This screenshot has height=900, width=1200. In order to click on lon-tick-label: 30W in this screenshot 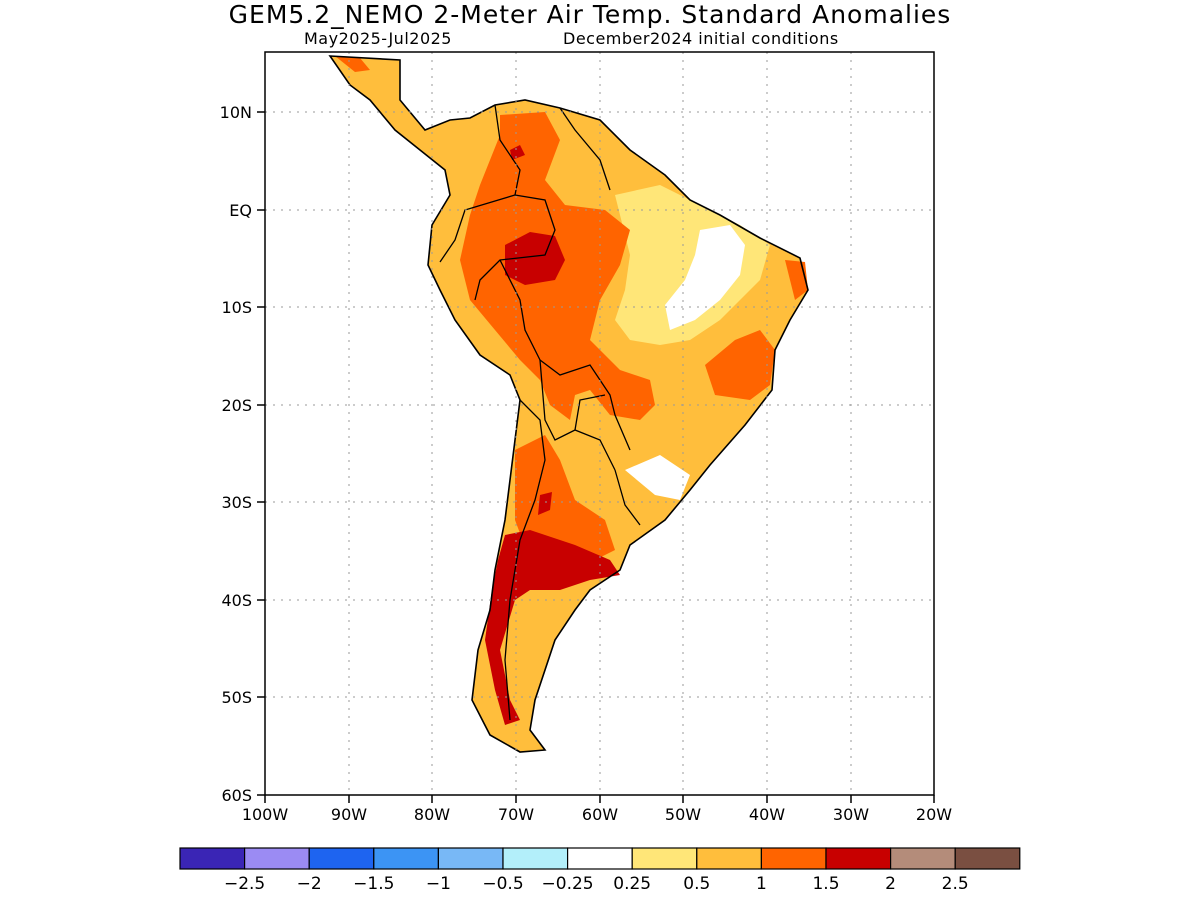, I will do `click(851, 814)`.